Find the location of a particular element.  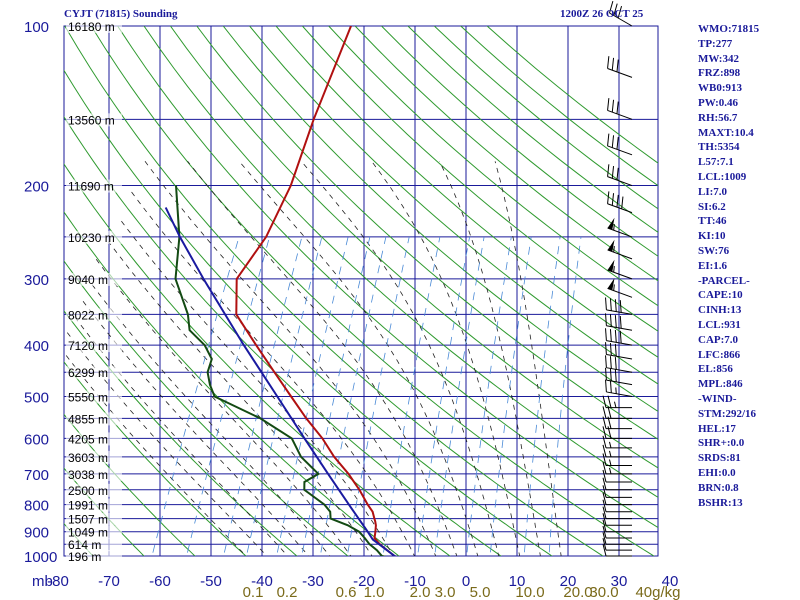

mixing-ratio-label: 30.0 is located at coordinates (603, 592).